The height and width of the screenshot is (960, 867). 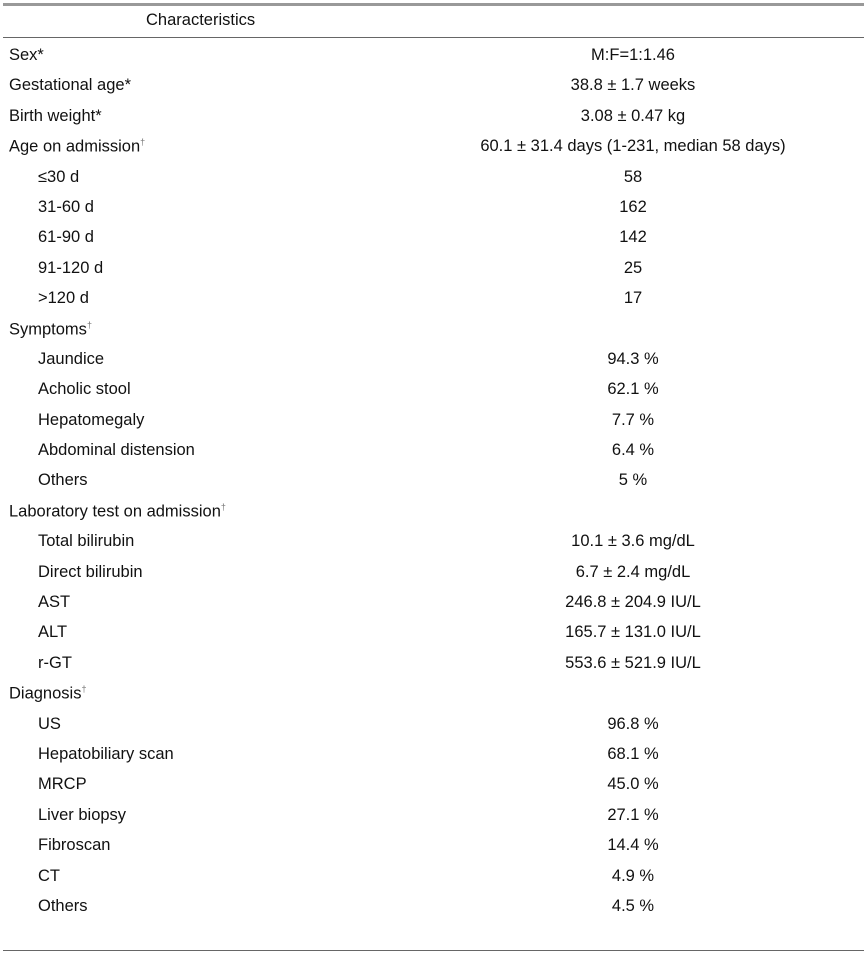 What do you see at coordinates (633, 450) in the screenshot?
I see `row-value: 6.4 %` at bounding box center [633, 450].